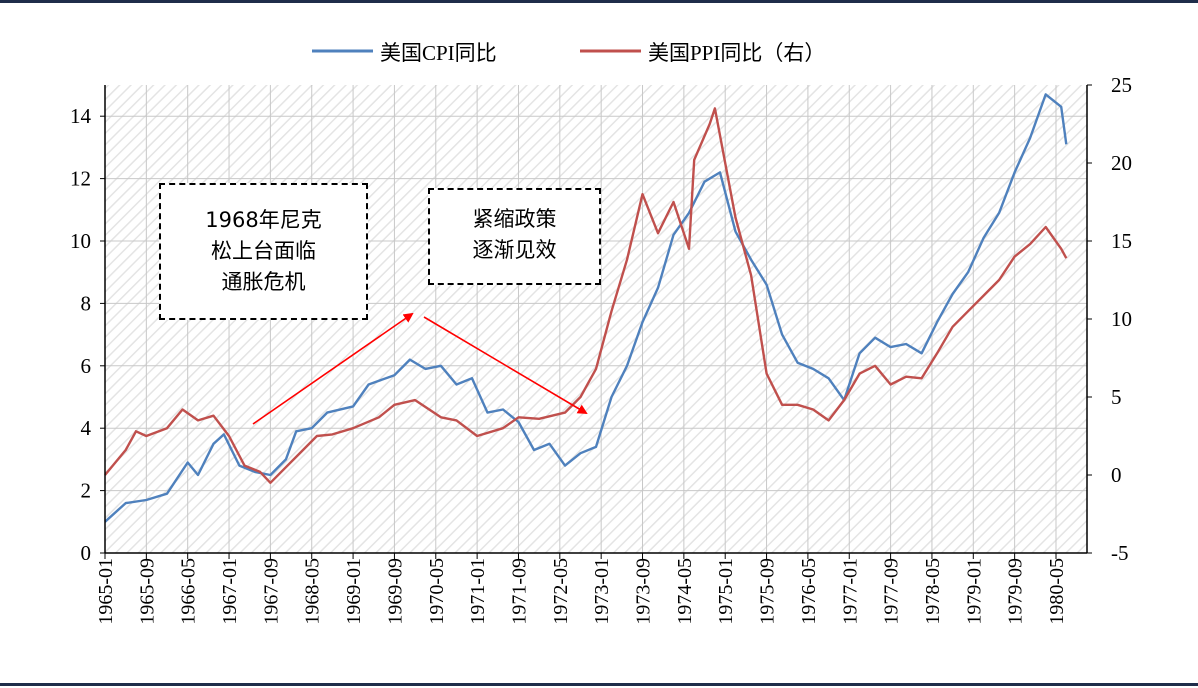 The image size is (1198, 688). Describe the element at coordinates (86, 428) in the screenshot. I see `left-tick-label: 4` at that location.